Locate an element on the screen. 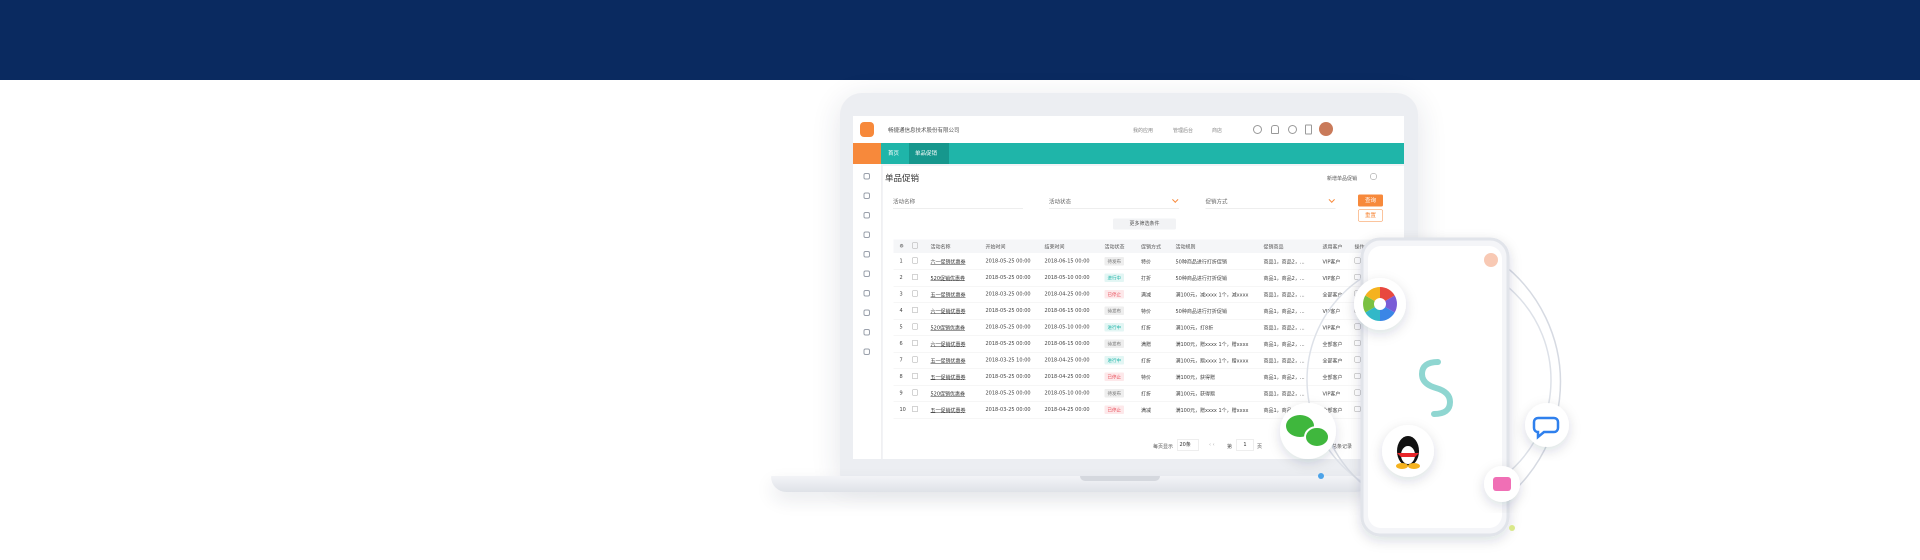 This screenshot has width=1920, height=560. table-header: ⚙ 活动名称 开始时间 结束时间 活动状态 促销方式 活动规则 促销商品 适用客户 操作 is located at coordinates (1148, 246).